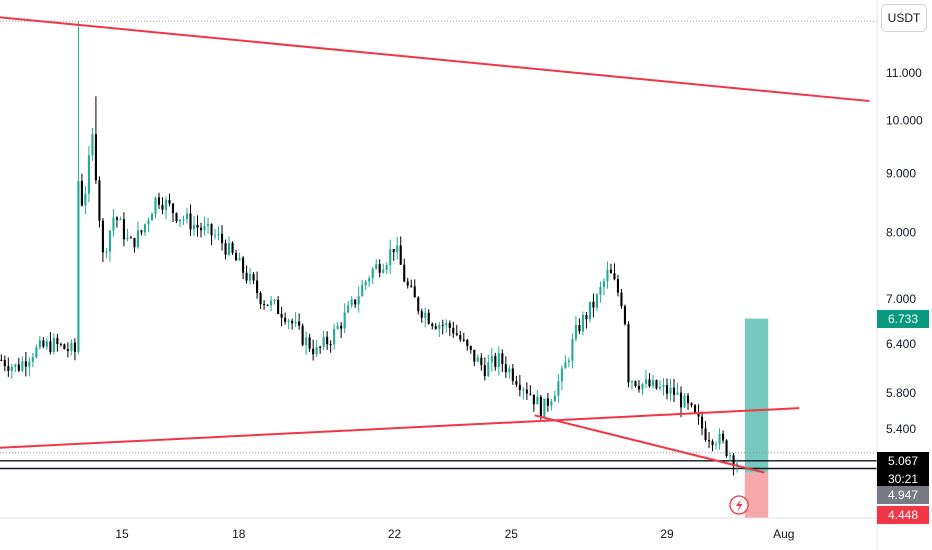 Image resolution: width=932 pixels, height=550 pixels. What do you see at coordinates (438, 534) in the screenshot?
I see `time-axis-panel` at bounding box center [438, 534].